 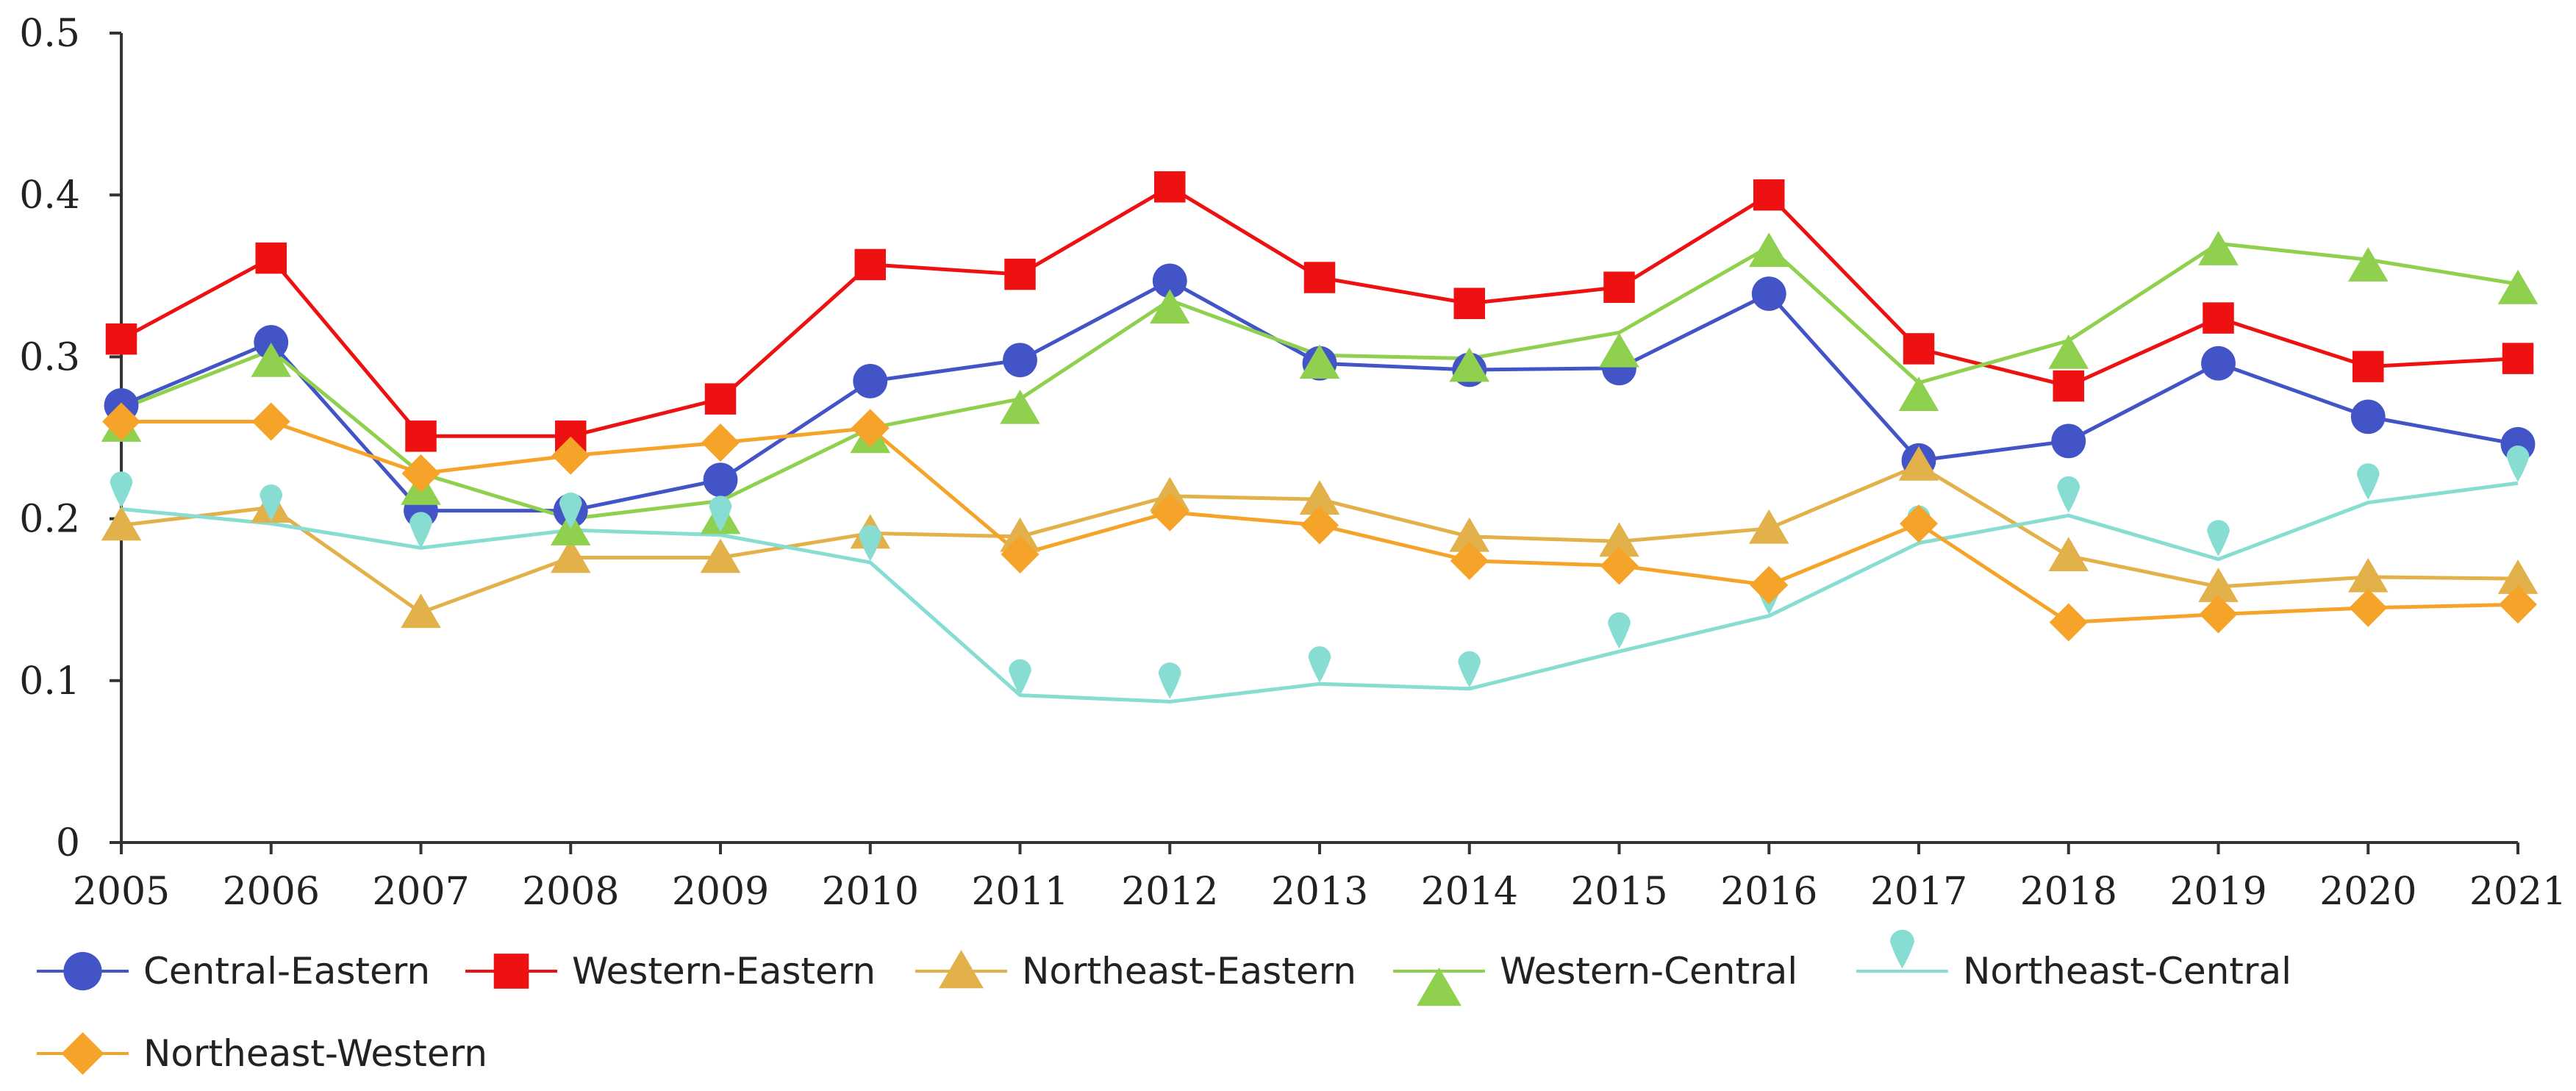 What do you see at coordinates (1169, 892) in the screenshot?
I see `x-tick-label: 2012` at bounding box center [1169, 892].